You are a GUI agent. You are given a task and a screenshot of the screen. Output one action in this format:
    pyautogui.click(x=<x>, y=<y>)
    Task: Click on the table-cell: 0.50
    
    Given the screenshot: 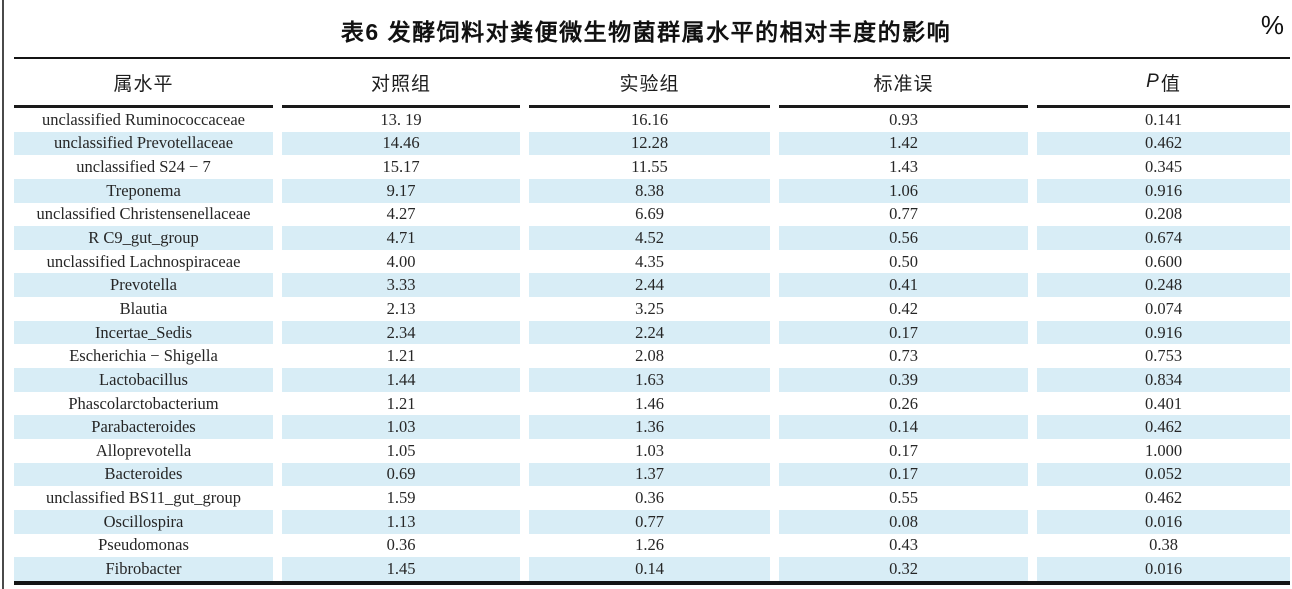 What is the action you would take?
    pyautogui.click(x=903, y=261)
    